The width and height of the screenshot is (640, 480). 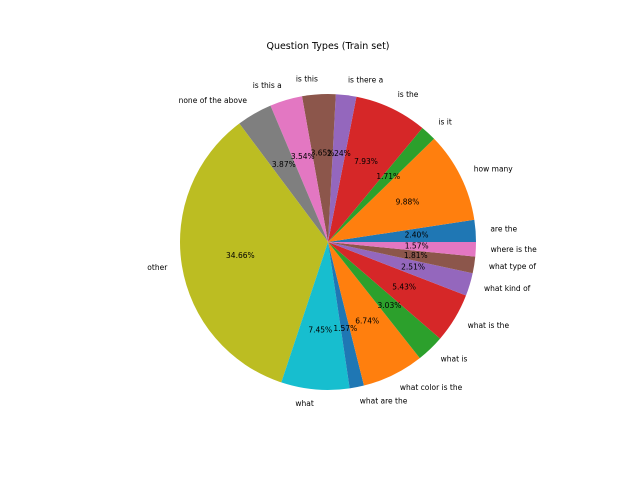 What do you see at coordinates (408, 94) in the screenshot?
I see `pie-slice-label: is the` at bounding box center [408, 94].